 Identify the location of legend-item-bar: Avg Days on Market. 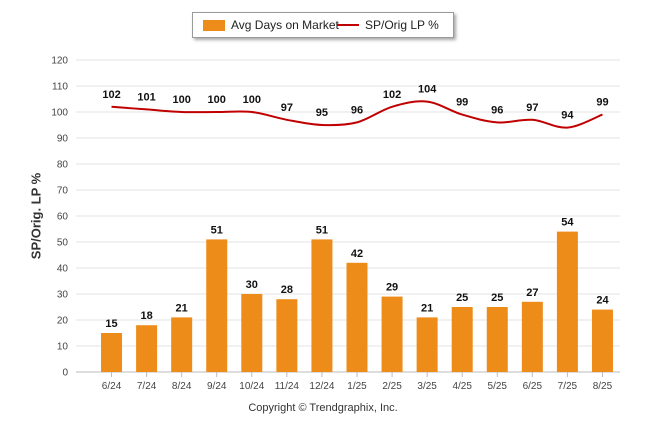
(271, 25).